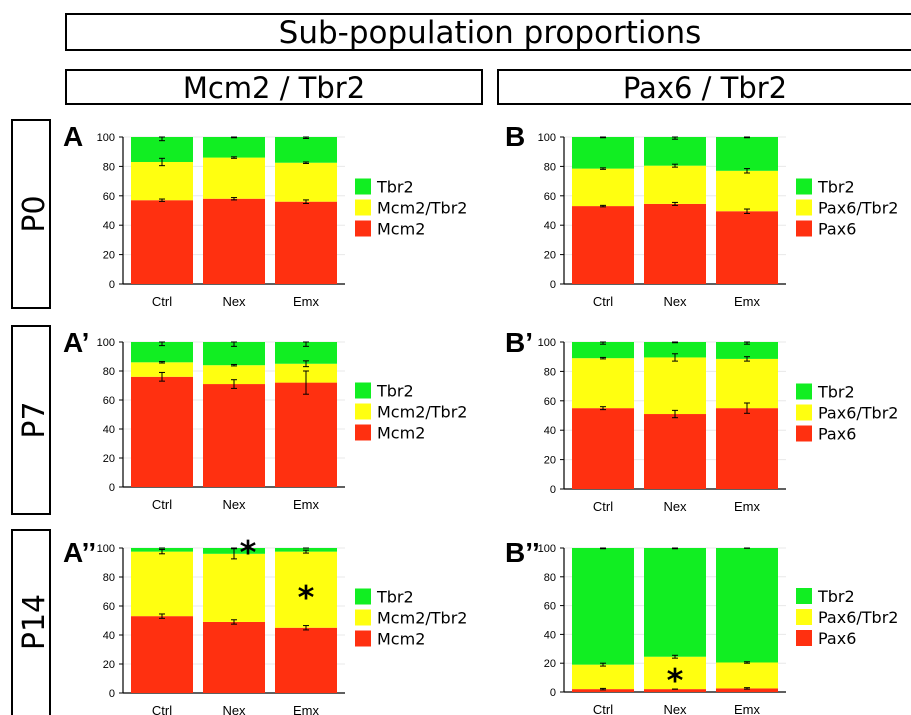  Describe the element at coordinates (401, 433) in the screenshot. I see `legend-entry: Mcm2` at that location.